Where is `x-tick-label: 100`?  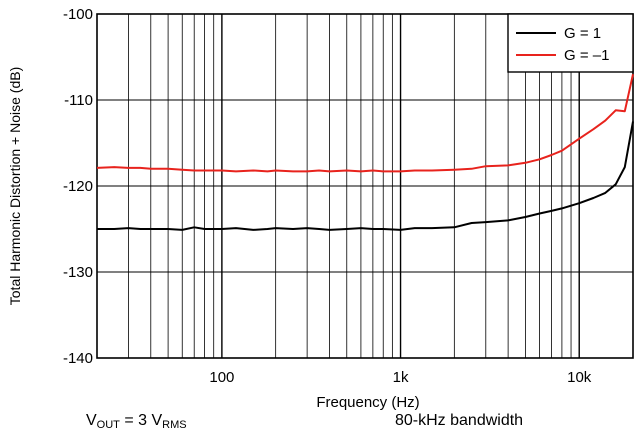
x-tick-label: 100 is located at coordinates (221, 377).